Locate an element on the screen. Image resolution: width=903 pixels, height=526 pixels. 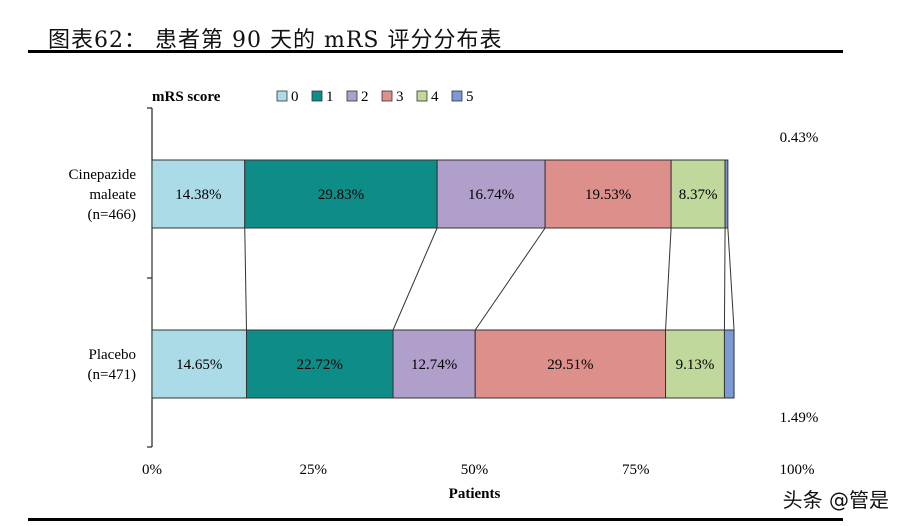
data-label: 1.49% is located at coordinates (799, 418).